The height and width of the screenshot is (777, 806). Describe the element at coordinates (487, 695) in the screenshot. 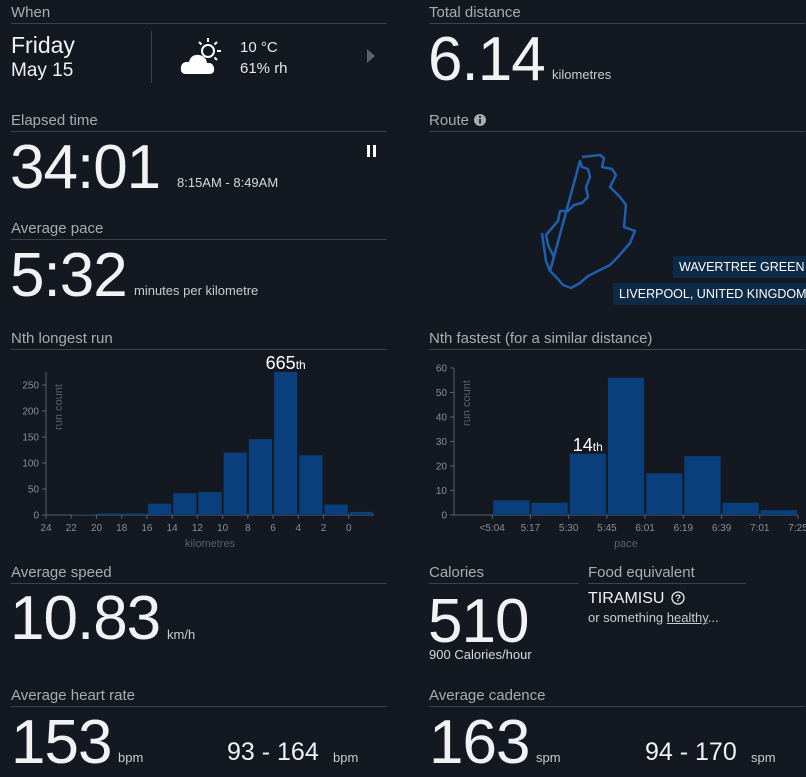

I see `cadence-title: Average cadence` at that location.